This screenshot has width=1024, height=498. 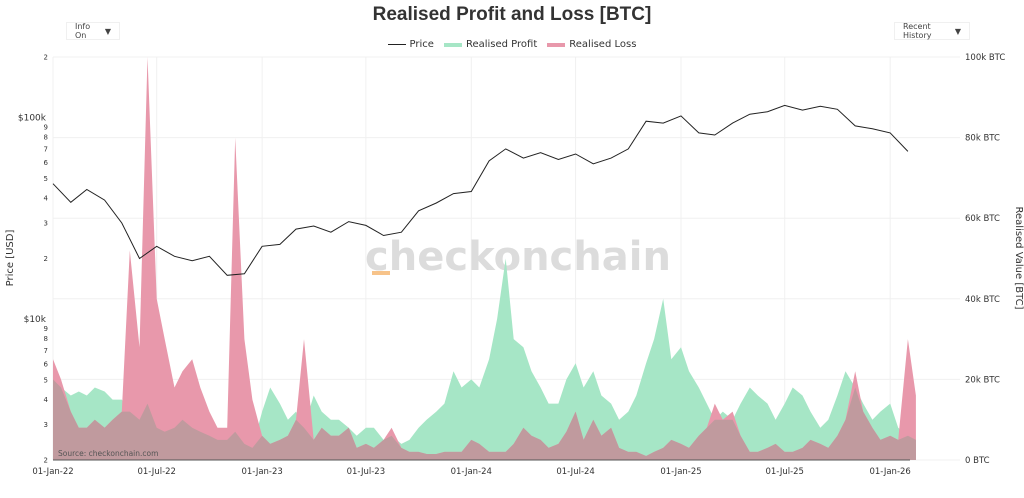 I want to click on x-tick-label: 01-Jan-25, so click(x=680, y=472).